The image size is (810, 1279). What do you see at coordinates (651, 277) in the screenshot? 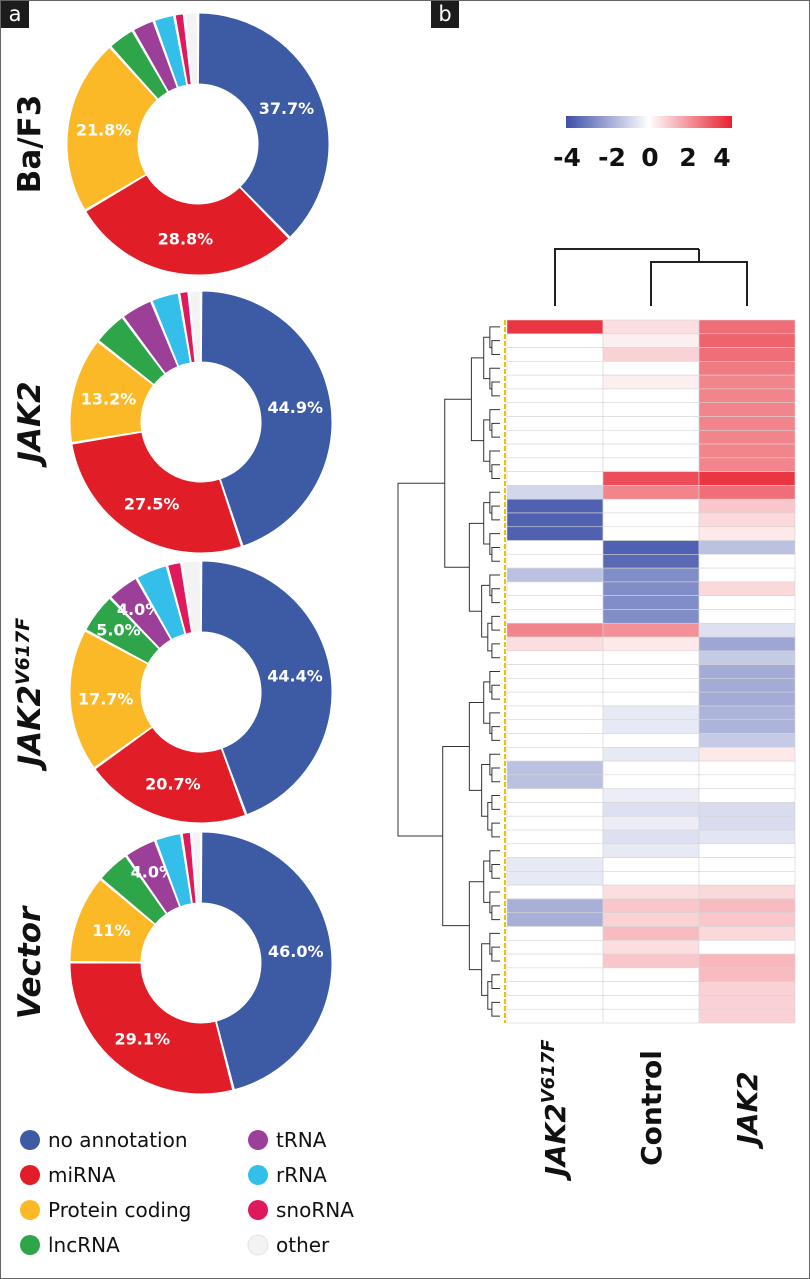
I see `column-dendrogram` at bounding box center [651, 277].